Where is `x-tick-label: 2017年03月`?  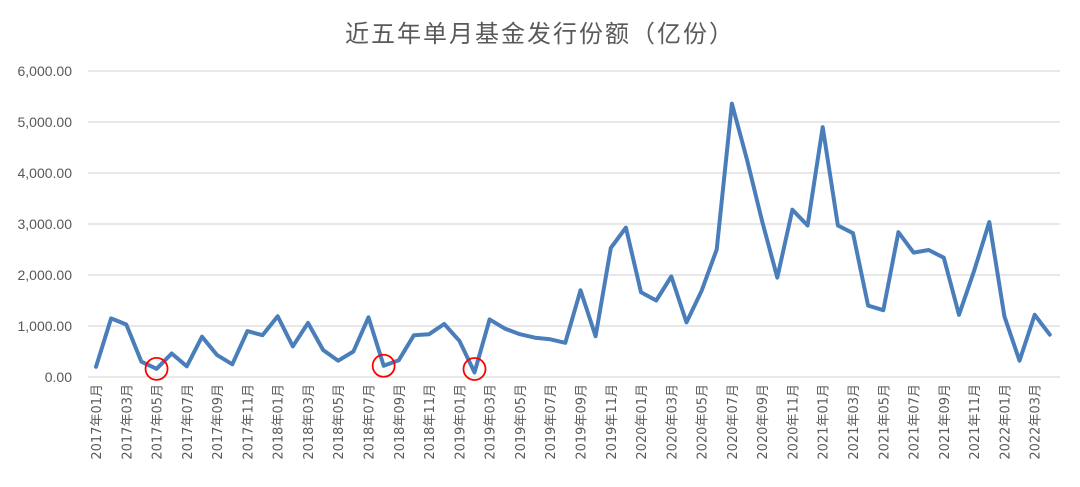 x-tick-label: 2017年03月 is located at coordinates (127, 422).